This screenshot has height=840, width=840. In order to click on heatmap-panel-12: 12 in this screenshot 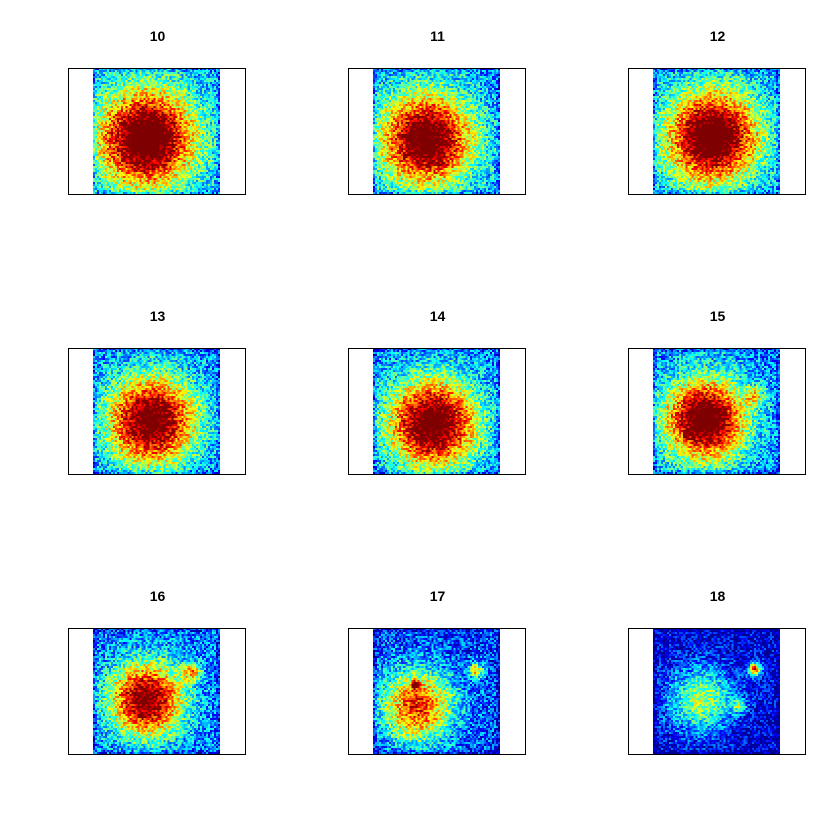, I will do `click(717, 111)`.